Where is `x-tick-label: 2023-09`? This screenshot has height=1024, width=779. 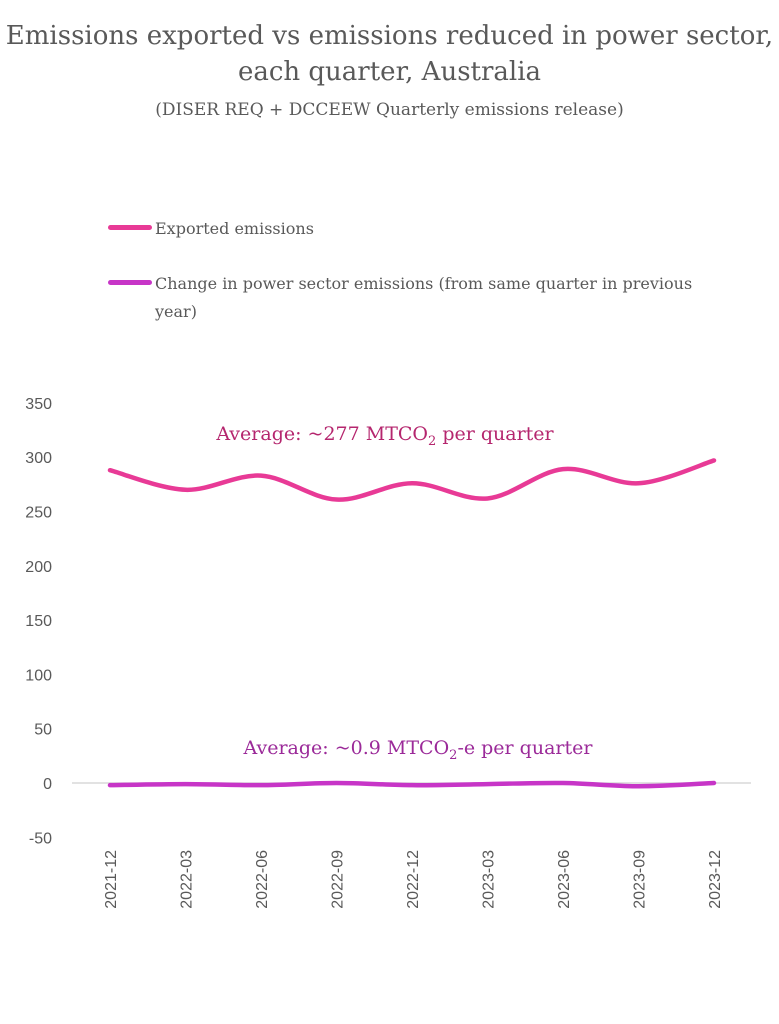 x-tick-label: 2023-09 is located at coordinates (640, 879).